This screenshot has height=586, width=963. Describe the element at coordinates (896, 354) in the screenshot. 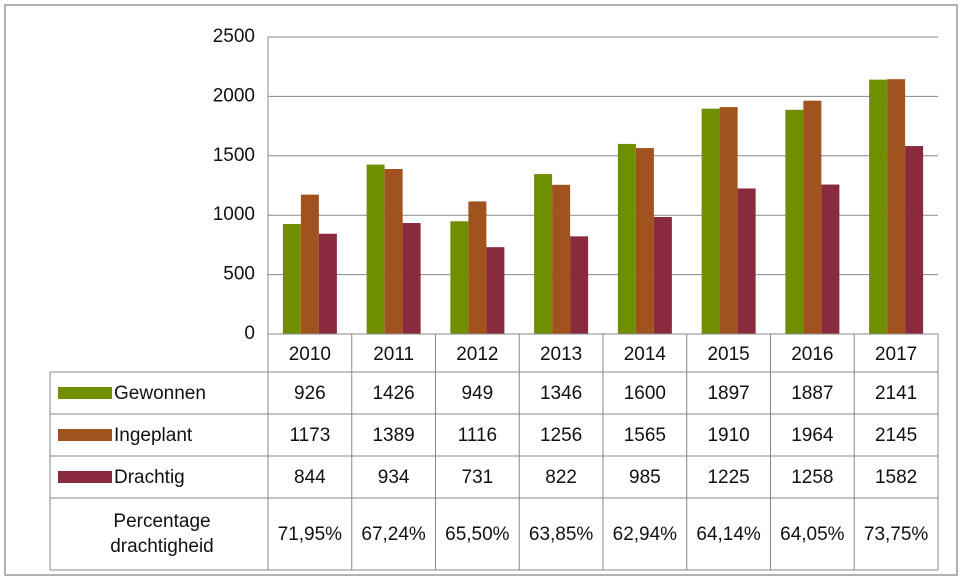

I see `x-tick-label: 2017` at that location.